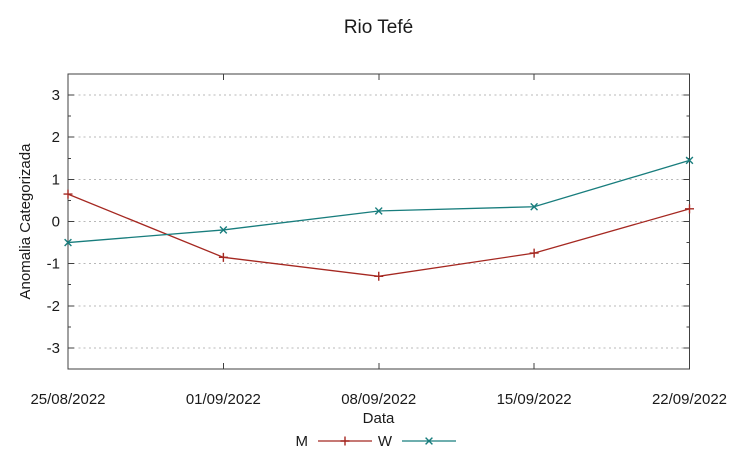 The width and height of the screenshot is (753, 458). I want to click on legend-label-m: M, so click(302, 441).